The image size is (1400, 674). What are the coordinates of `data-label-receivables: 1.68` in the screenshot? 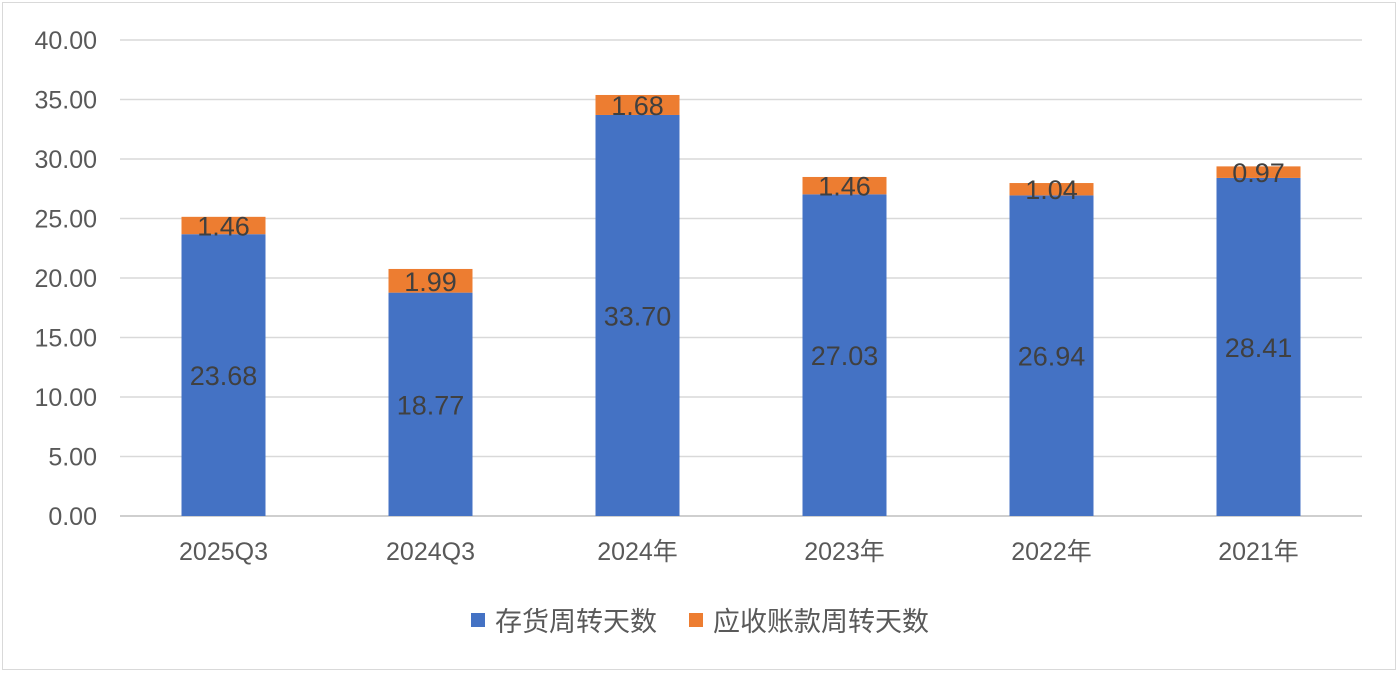 It's located at (637, 106).